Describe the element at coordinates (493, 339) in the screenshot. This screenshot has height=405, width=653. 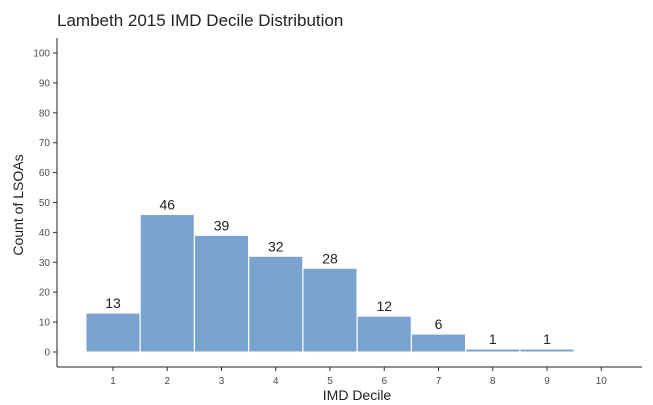
I see `data-label-8: 1` at that location.